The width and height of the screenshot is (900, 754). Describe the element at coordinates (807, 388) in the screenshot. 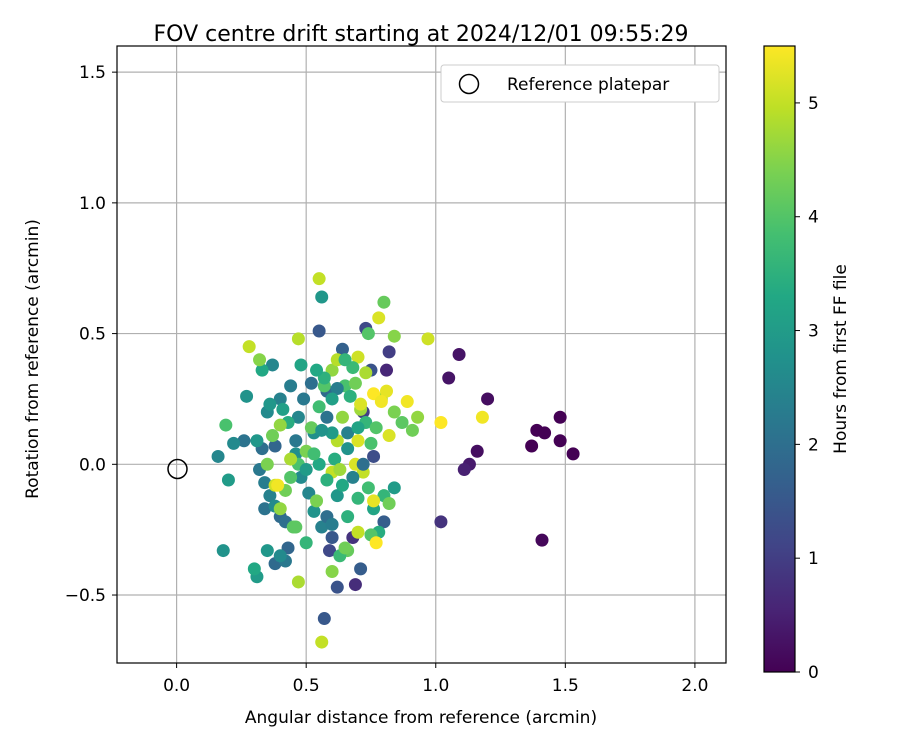

I see `colorbar-ticks: 0 1 2 3 4 5` at that location.